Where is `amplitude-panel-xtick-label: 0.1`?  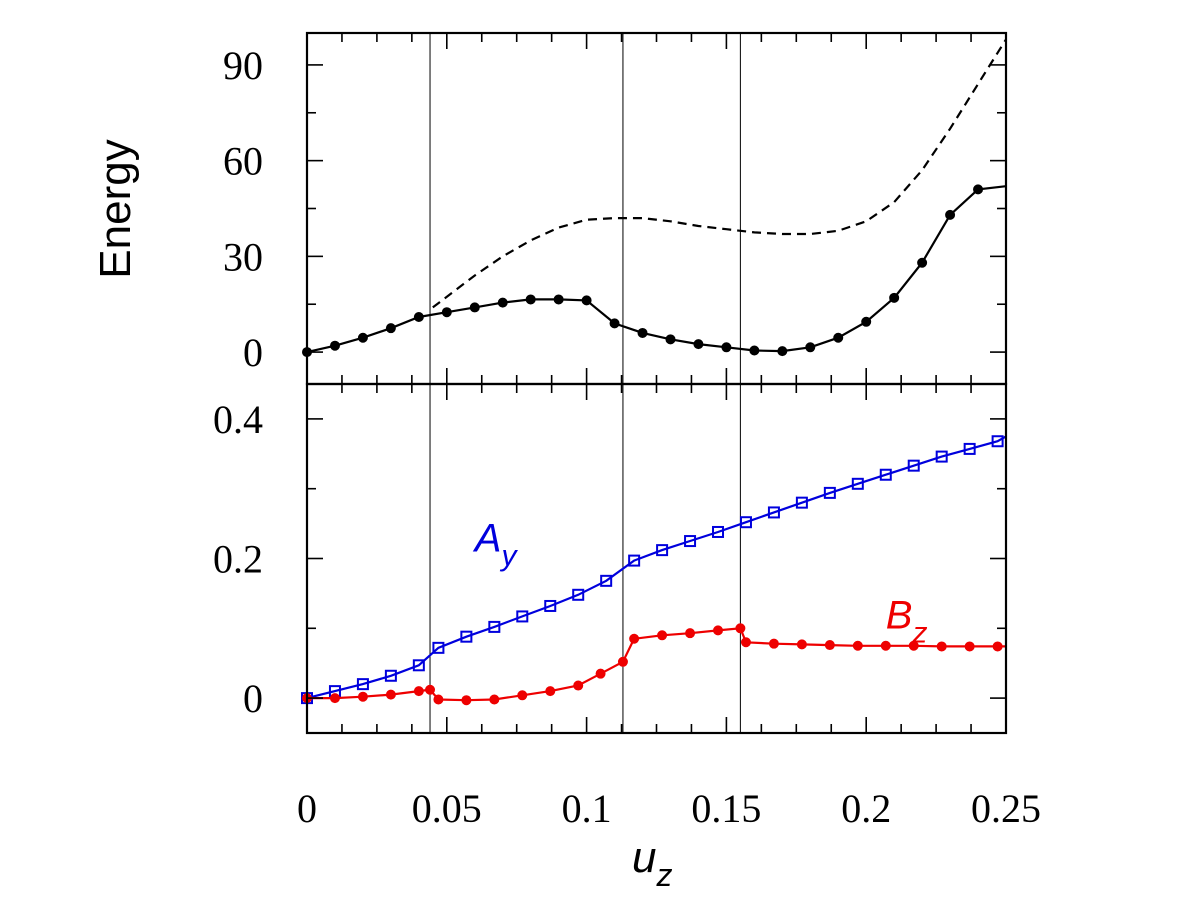 amplitude-panel-xtick-label: 0.1 is located at coordinates (587, 808).